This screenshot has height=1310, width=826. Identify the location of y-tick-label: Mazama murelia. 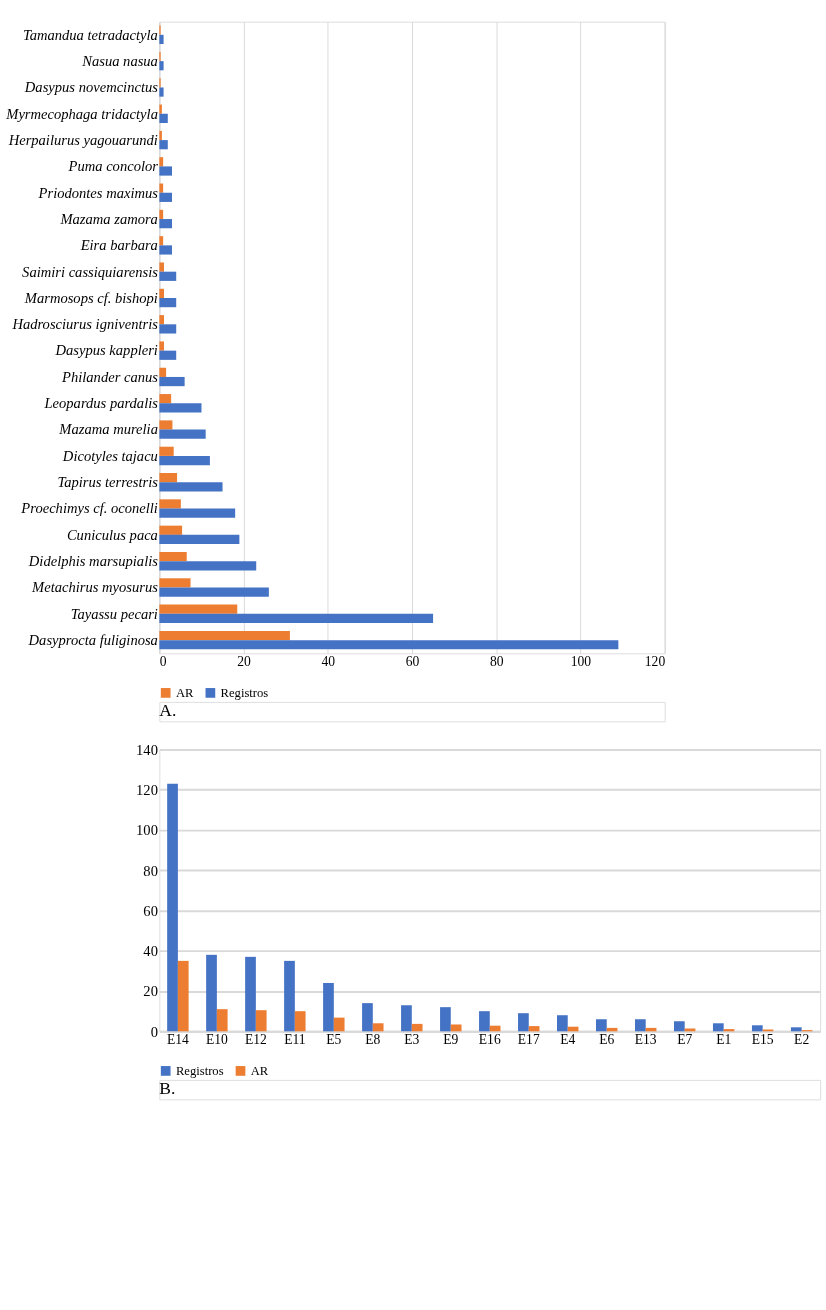
(108, 429).